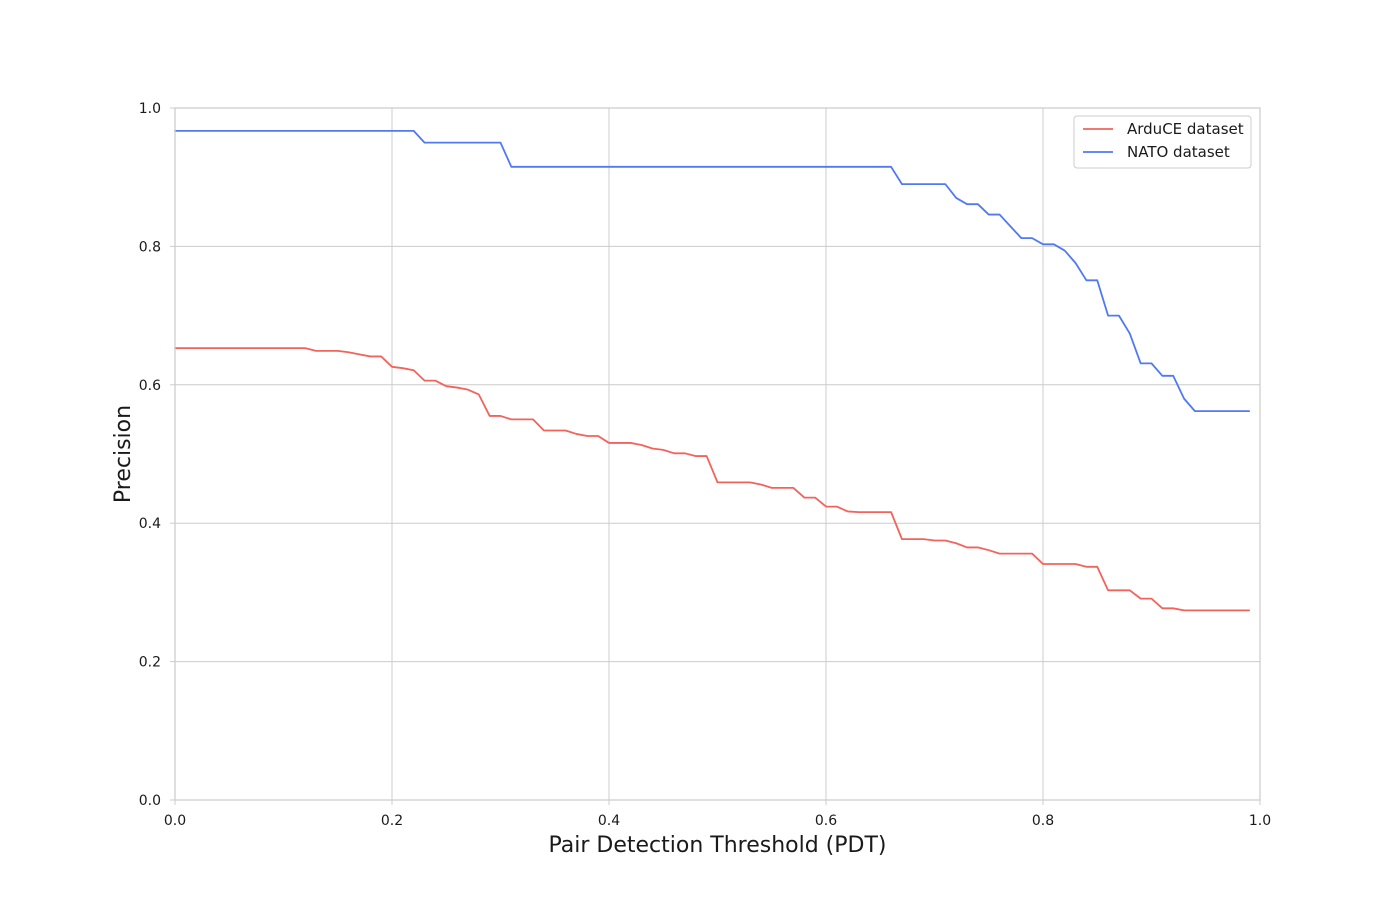 The image size is (1400, 905). I want to click on x-tick-label: 0.6, so click(826, 821).